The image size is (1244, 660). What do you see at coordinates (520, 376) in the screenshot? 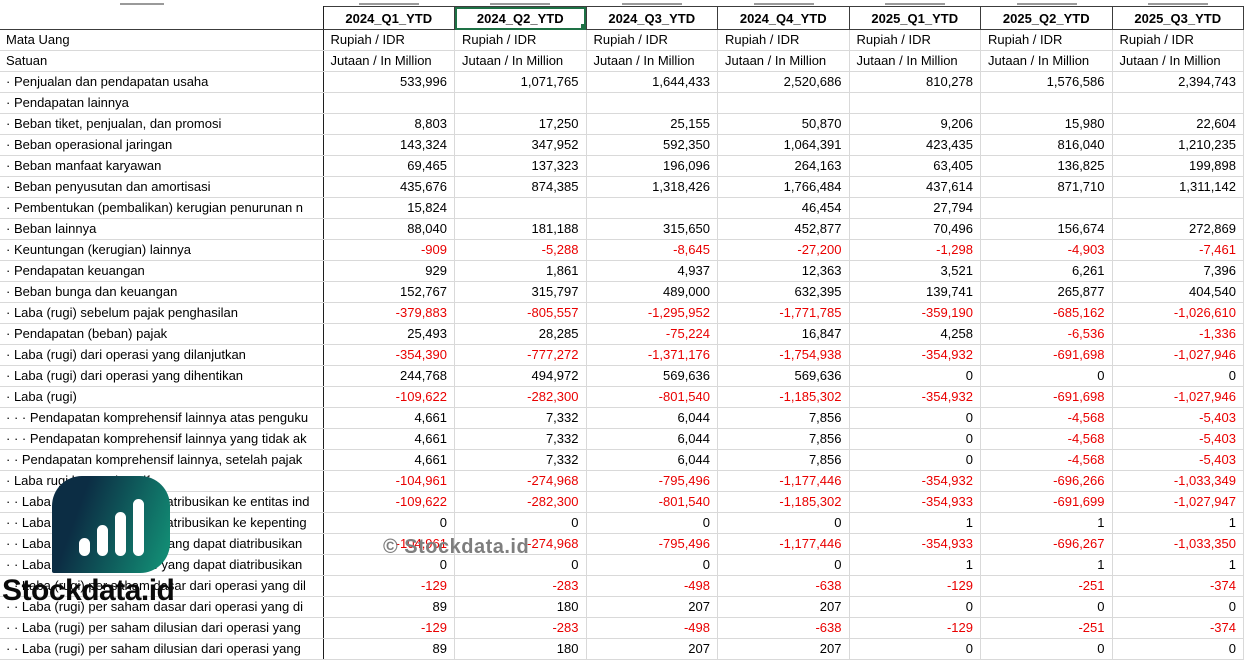
I see `cell: 494,972` at bounding box center [520, 376].